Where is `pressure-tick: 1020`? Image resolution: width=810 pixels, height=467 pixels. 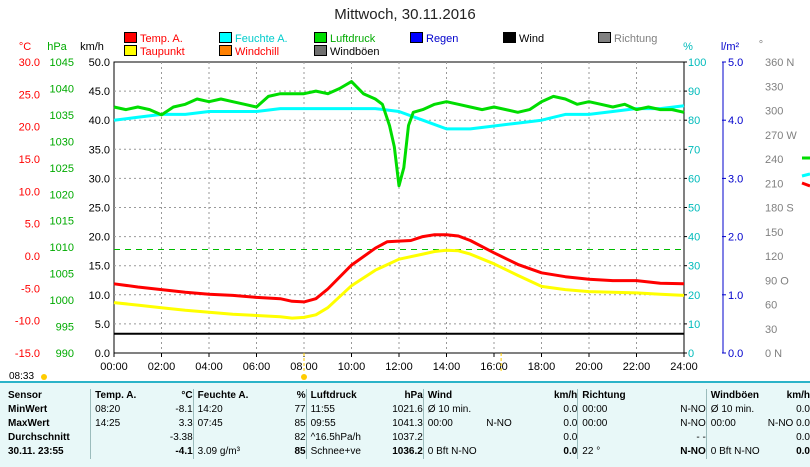 pressure-tick: 1020 is located at coordinates (62, 195).